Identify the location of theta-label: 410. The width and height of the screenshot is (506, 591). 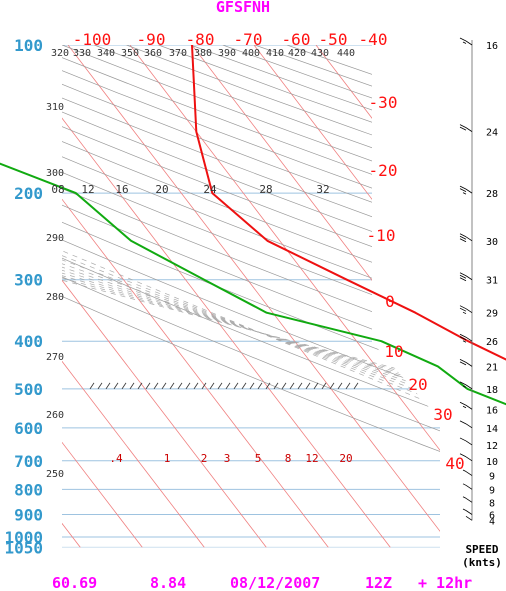
(275, 53).